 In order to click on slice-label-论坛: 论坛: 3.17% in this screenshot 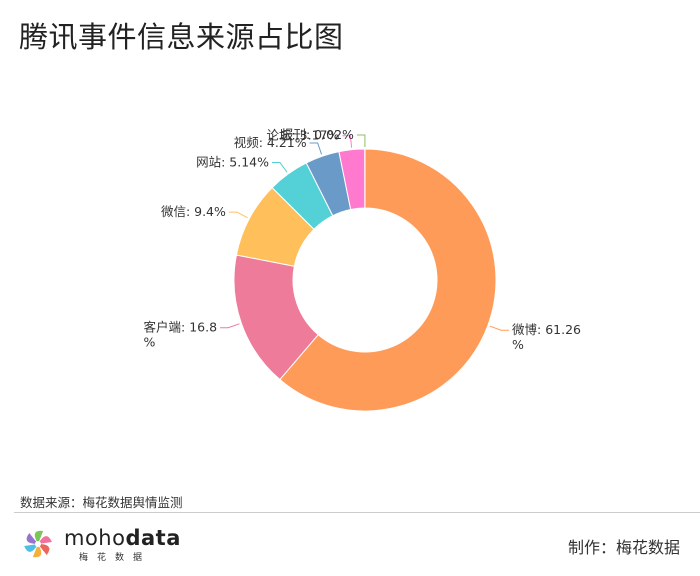, I will do `click(302, 135)`.